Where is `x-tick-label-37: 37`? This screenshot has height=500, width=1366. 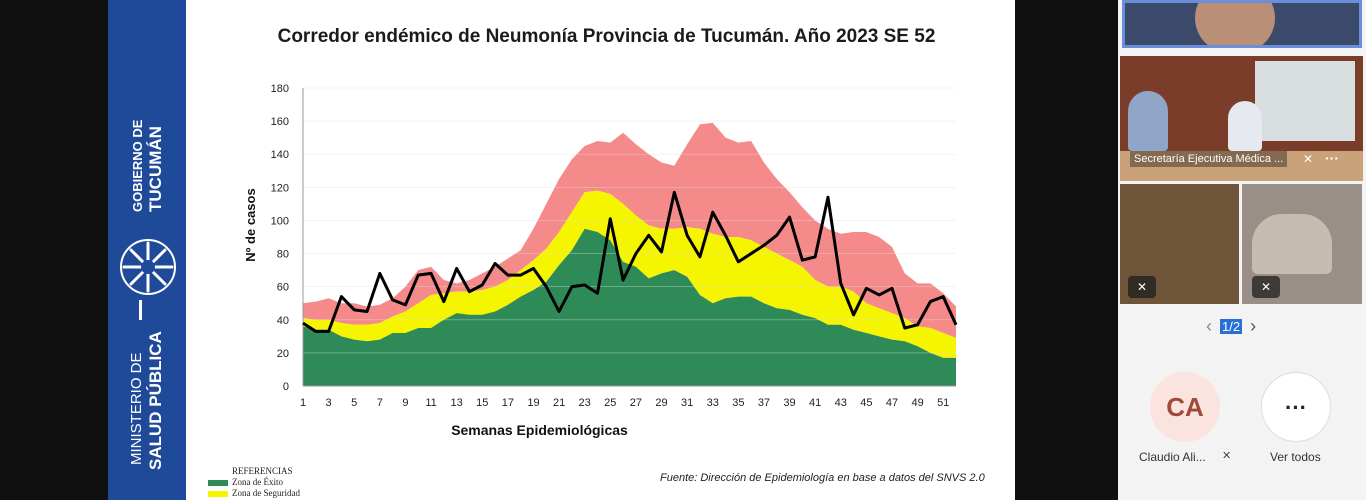 x-tick-label-37: 37 is located at coordinates (764, 403).